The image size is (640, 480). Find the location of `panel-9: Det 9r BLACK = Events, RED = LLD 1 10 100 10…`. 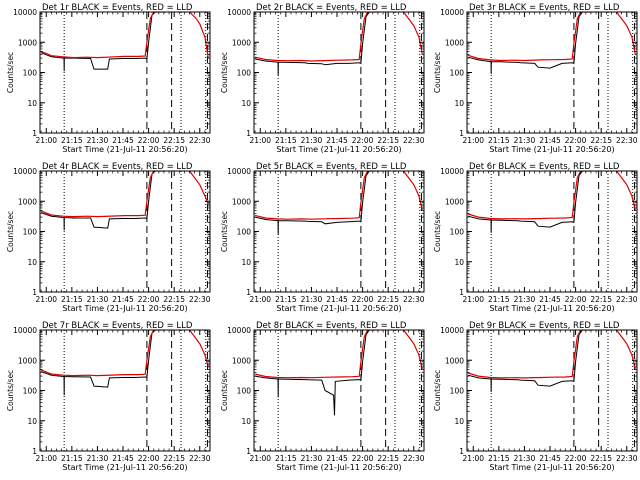

panel-9: Det 9r BLACK = Events, RED = LLD 1 10 100 10… is located at coordinates (535, 396).